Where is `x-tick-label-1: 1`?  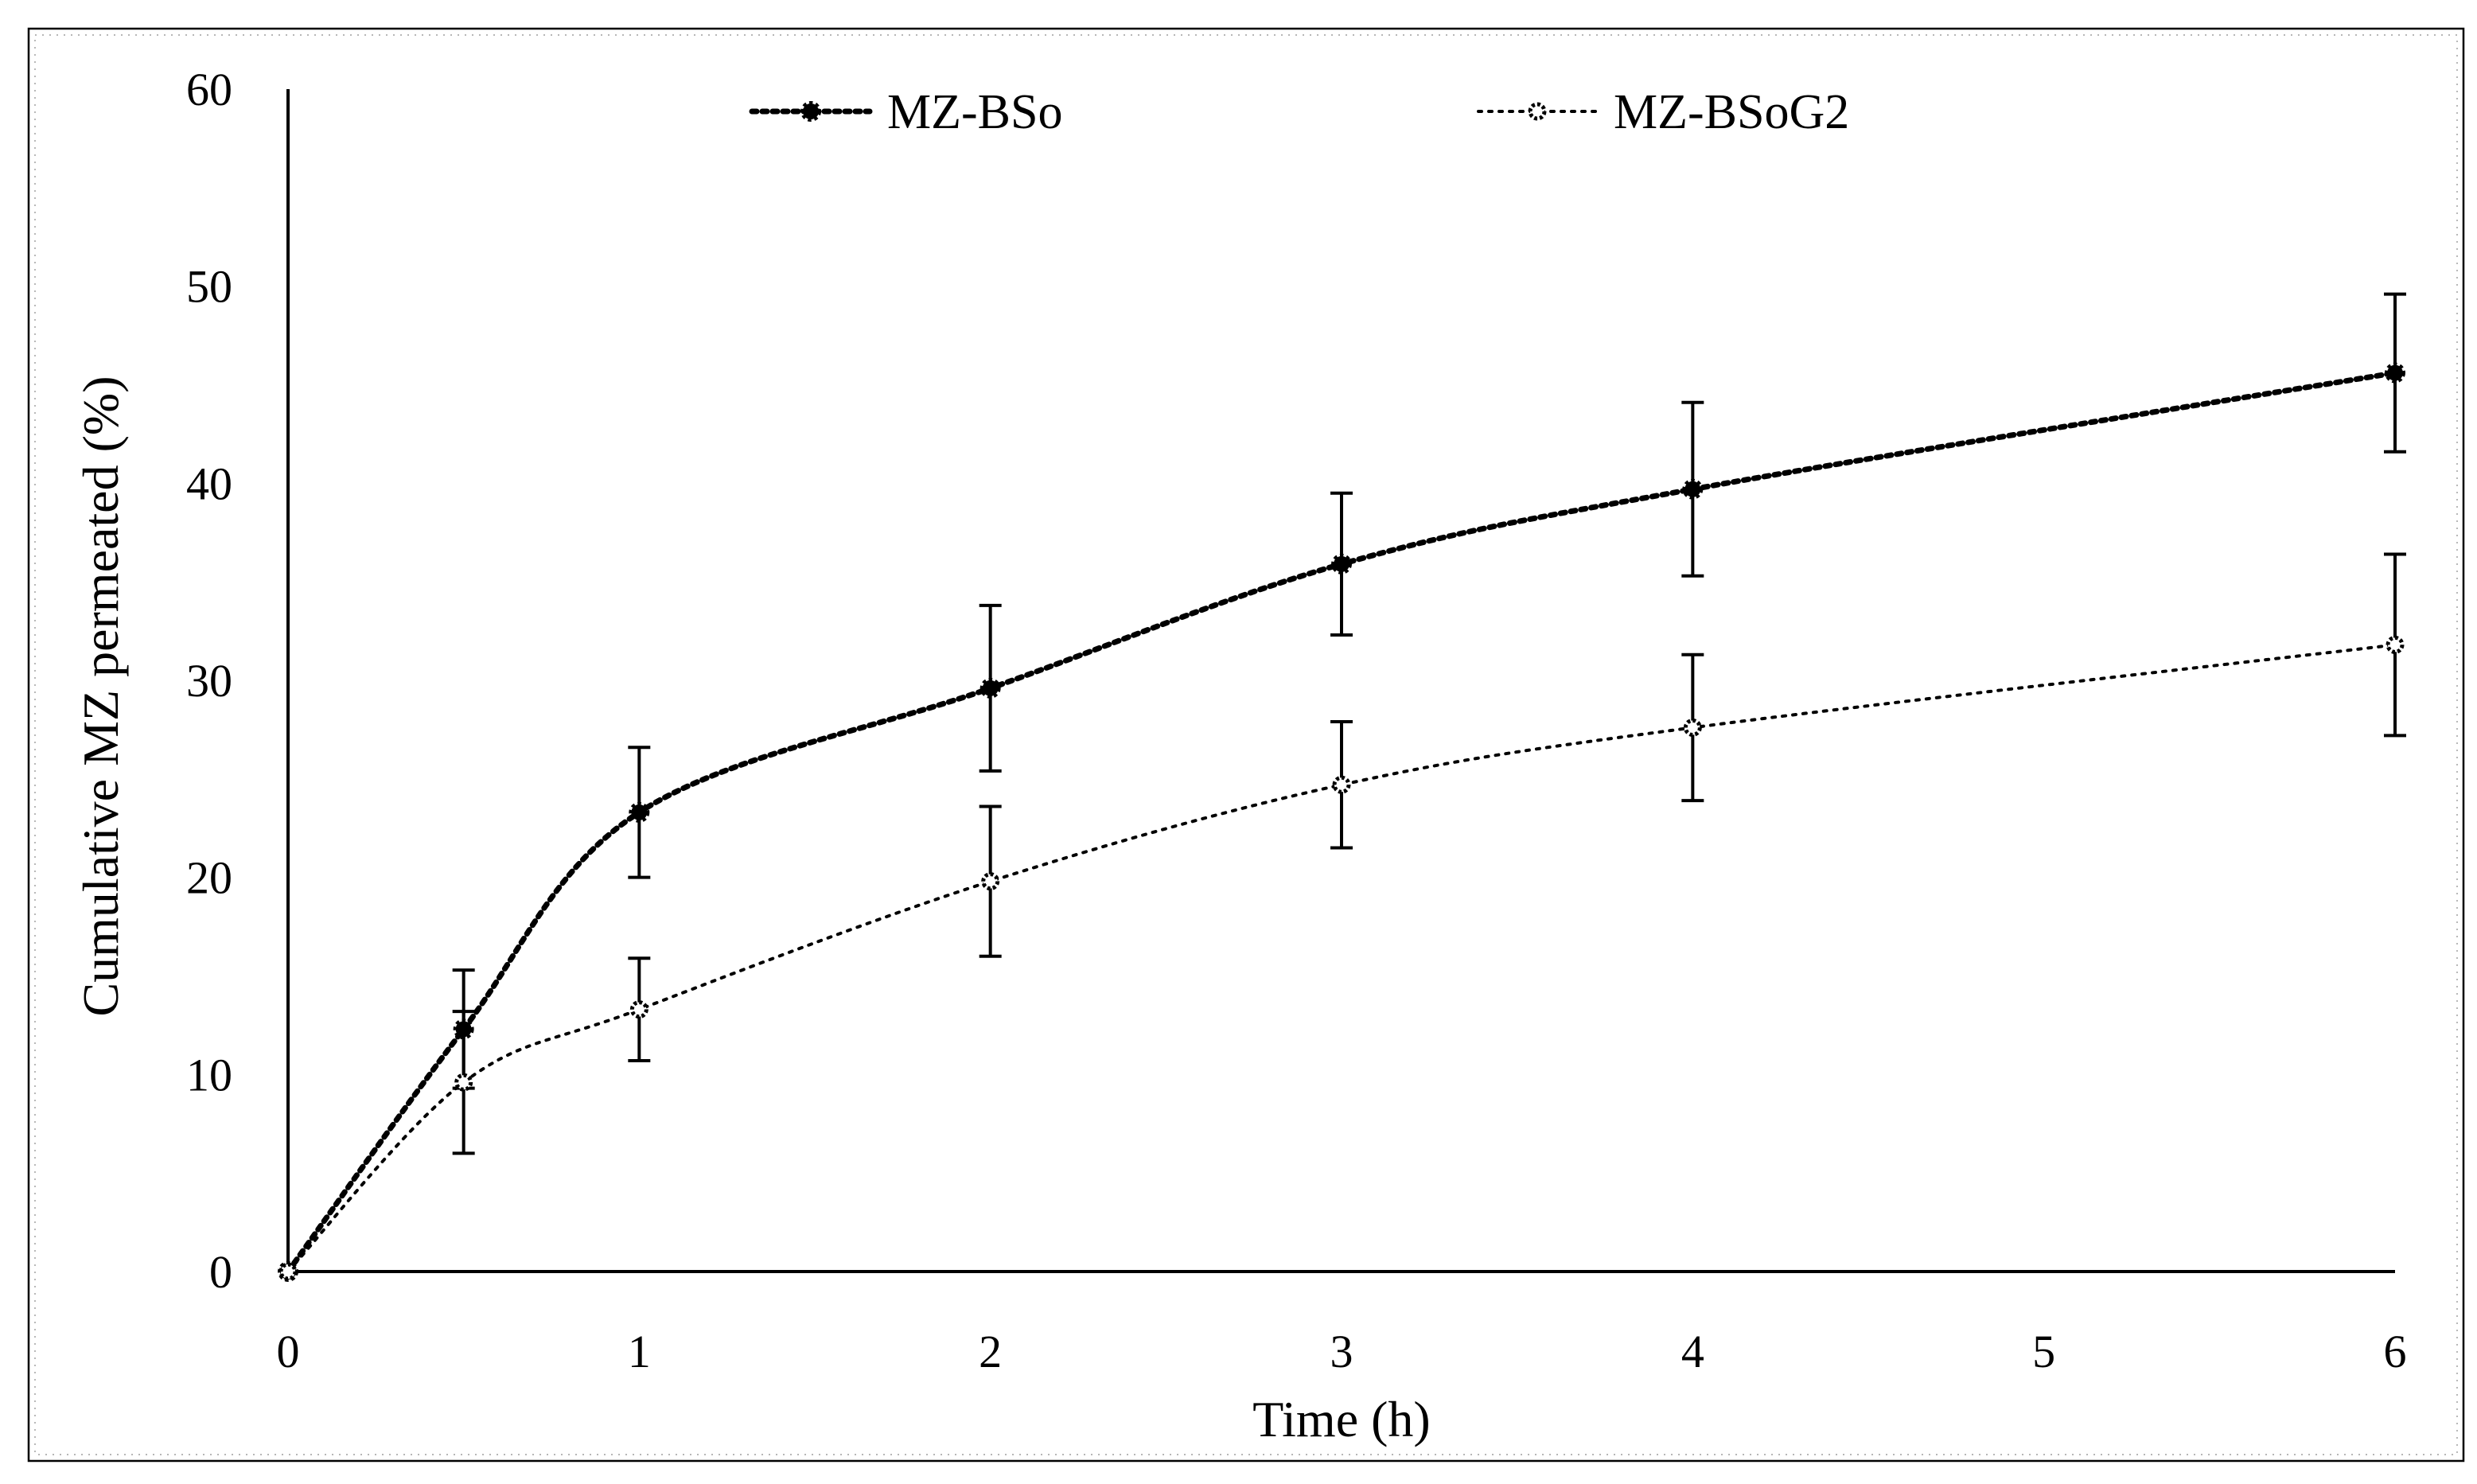
x-tick-label-1: 1 is located at coordinates (639, 1351).